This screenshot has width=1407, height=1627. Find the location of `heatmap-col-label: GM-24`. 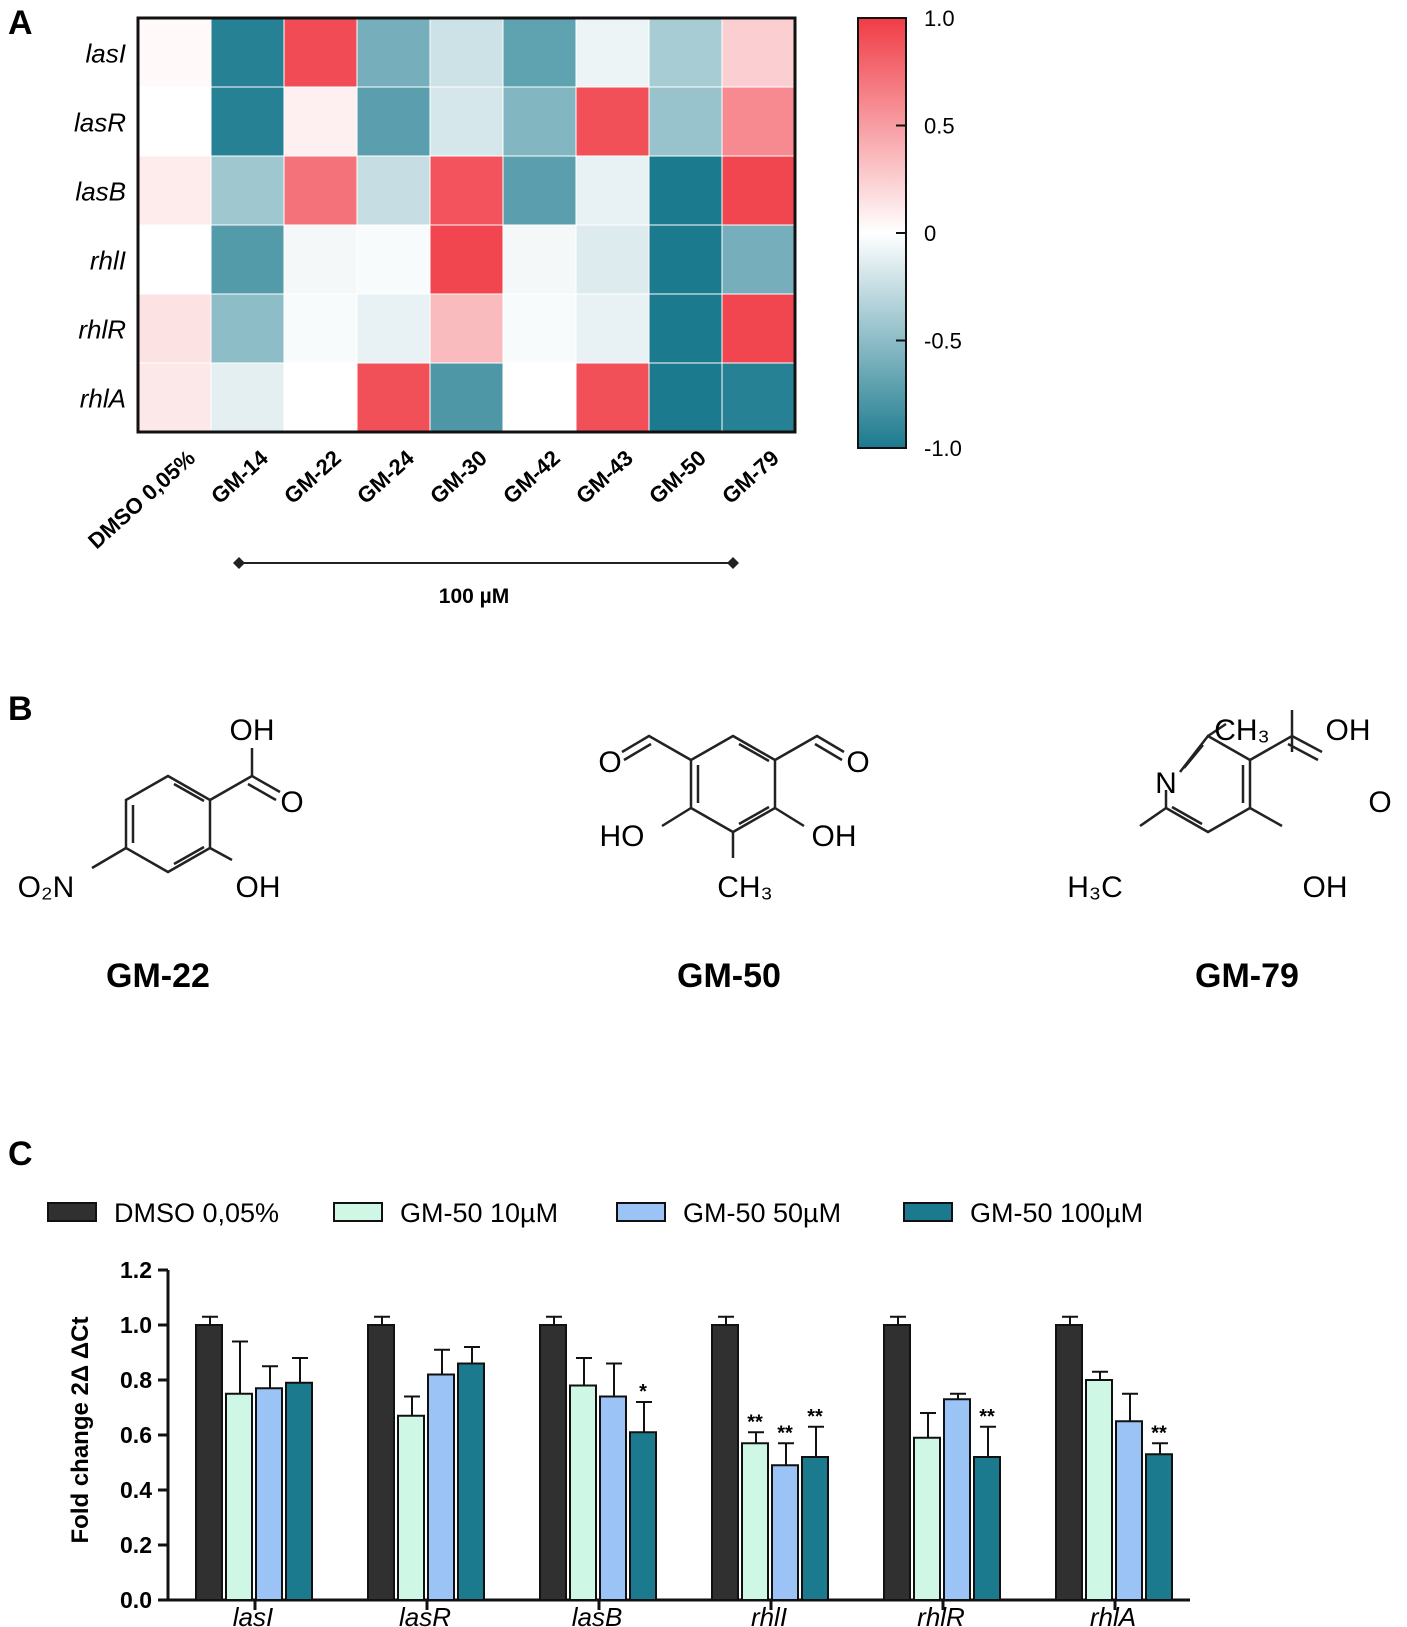

heatmap-col-label: GM-24 is located at coordinates (385, 477).